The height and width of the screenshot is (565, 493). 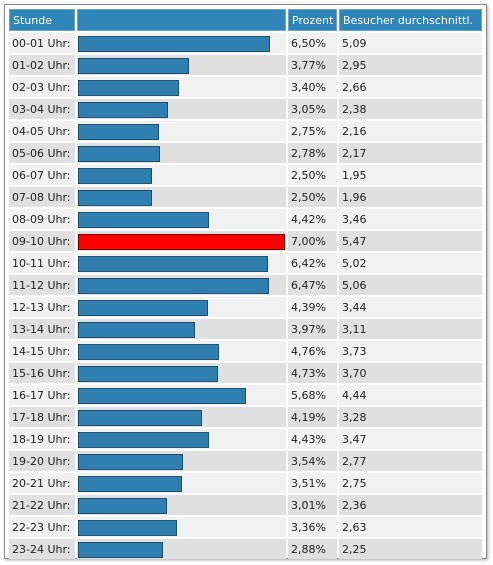 I want to click on average-visitors-label: 5,09, so click(x=410, y=43).